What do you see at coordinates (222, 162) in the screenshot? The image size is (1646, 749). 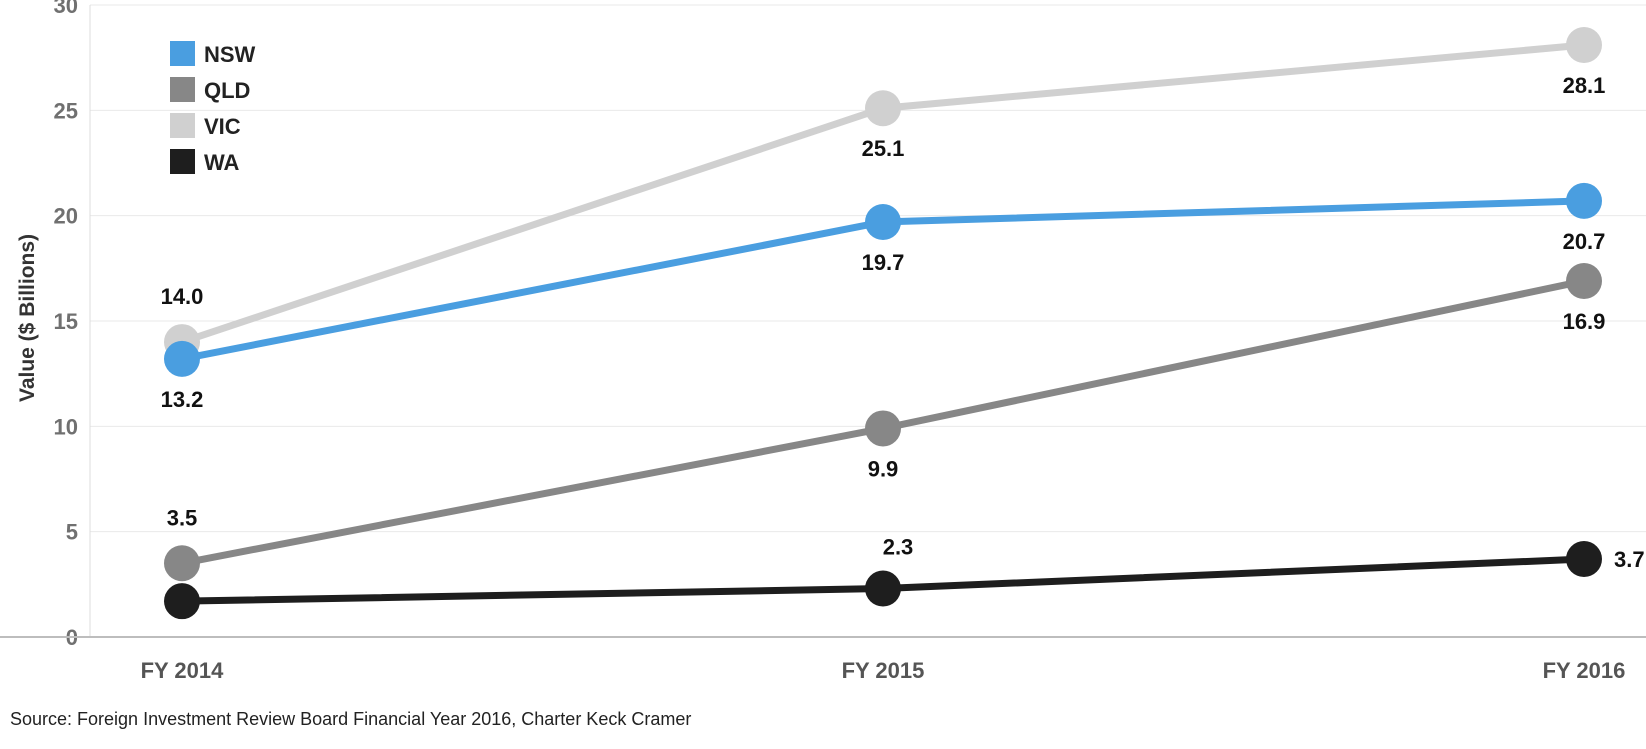 I see `legend-label-wa: WA` at bounding box center [222, 162].